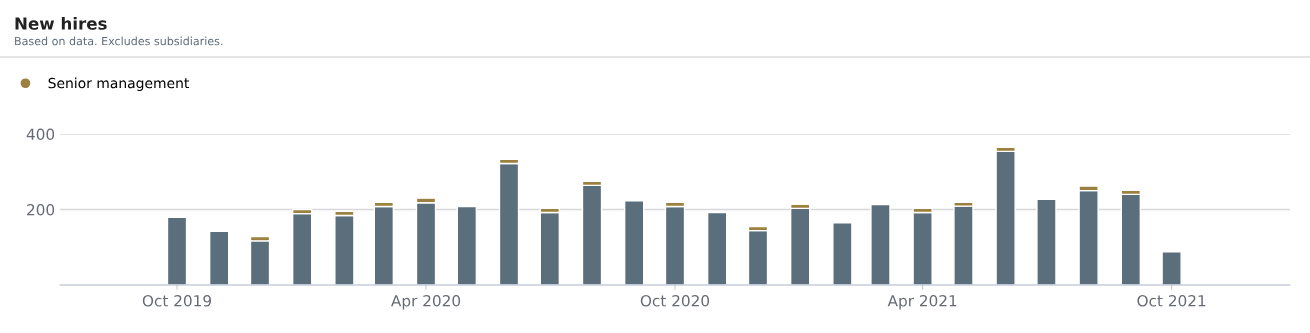 The image size is (1310, 333). What do you see at coordinates (675, 300) in the screenshot?
I see `x-tick-label: Oct 2020` at bounding box center [675, 300].